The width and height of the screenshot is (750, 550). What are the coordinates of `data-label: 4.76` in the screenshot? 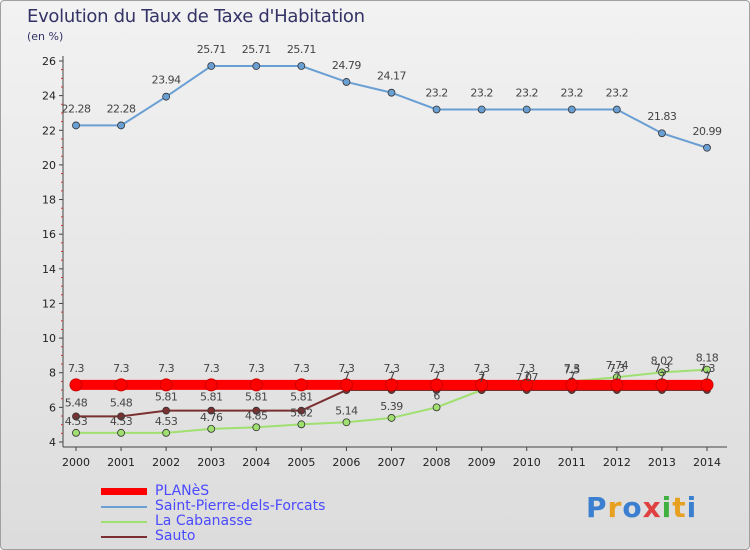 It's located at (211, 417).